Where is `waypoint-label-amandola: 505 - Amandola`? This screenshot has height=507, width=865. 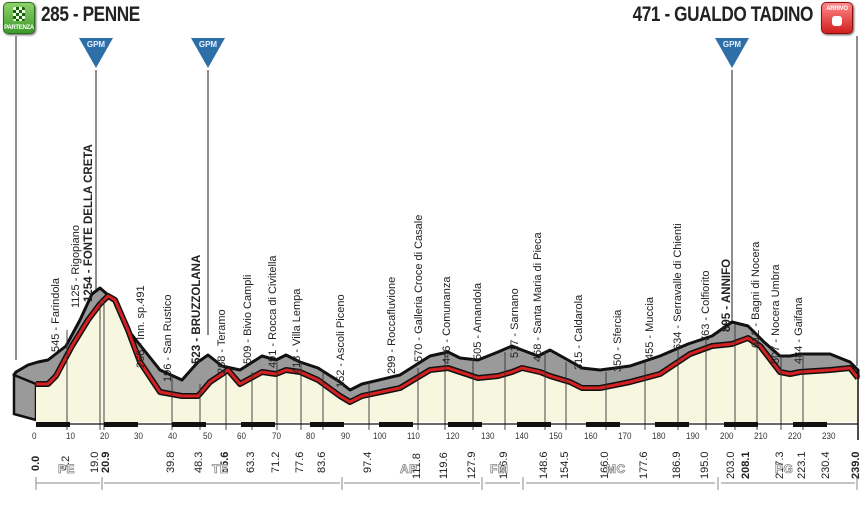 waypoint-label-amandola: 505 - Amandola is located at coordinates (478, 321).